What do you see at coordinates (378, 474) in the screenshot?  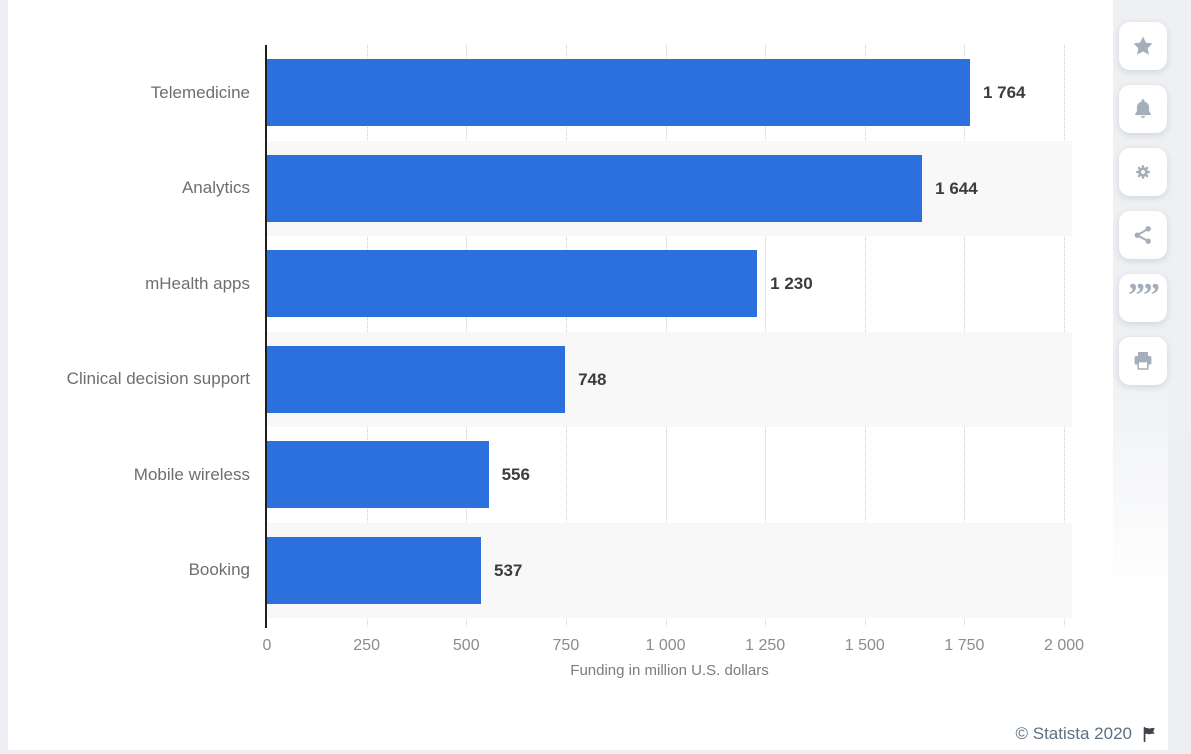 I see `bar-mobile-wireless` at bounding box center [378, 474].